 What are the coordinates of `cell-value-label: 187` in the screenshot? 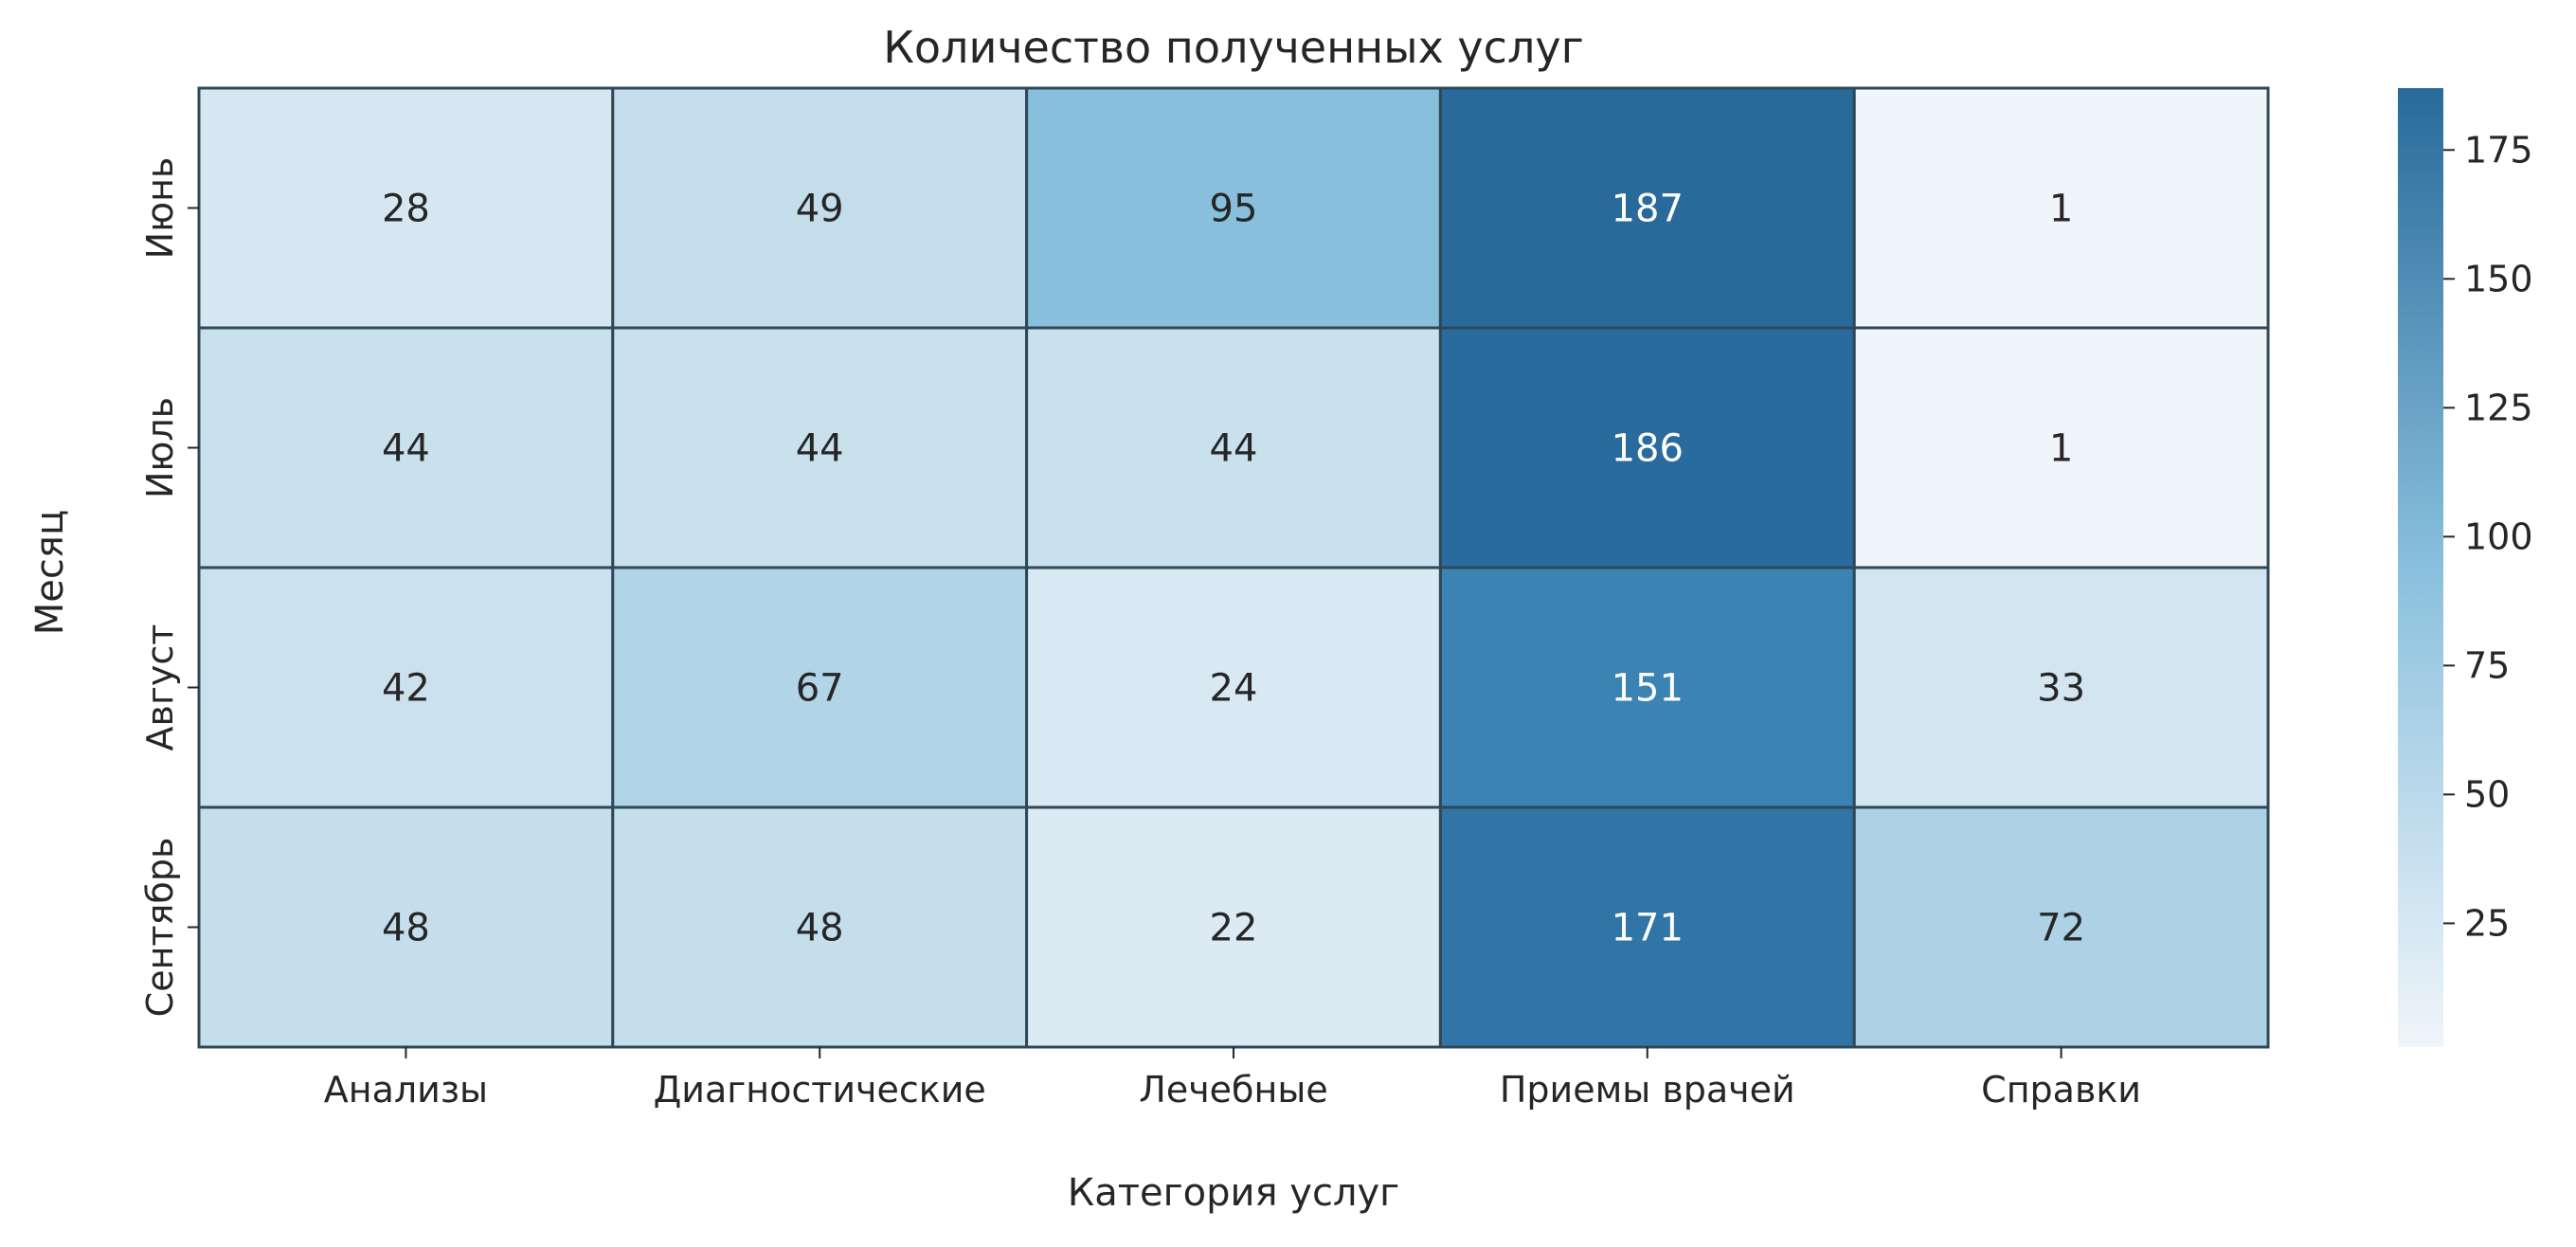 It's located at (1648, 209).